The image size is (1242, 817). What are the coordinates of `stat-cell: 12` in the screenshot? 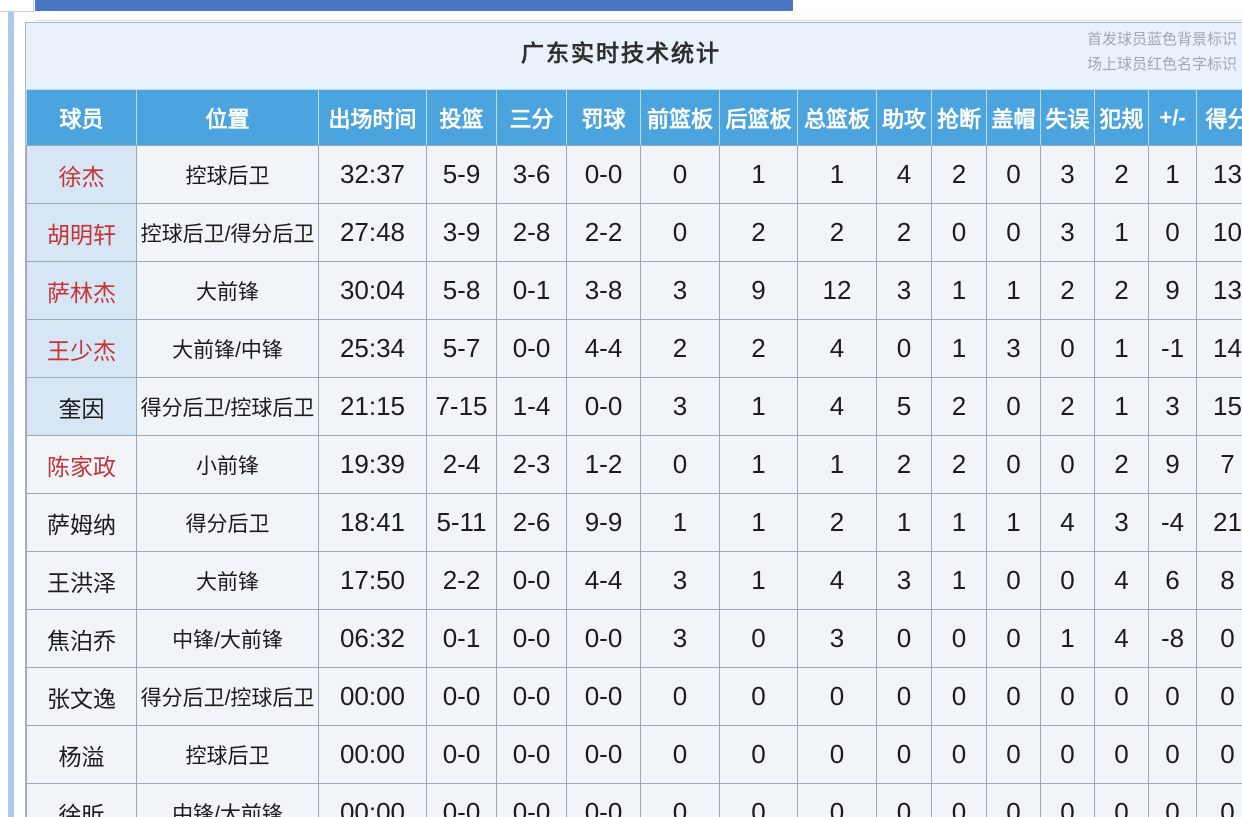 It's located at (837, 290).